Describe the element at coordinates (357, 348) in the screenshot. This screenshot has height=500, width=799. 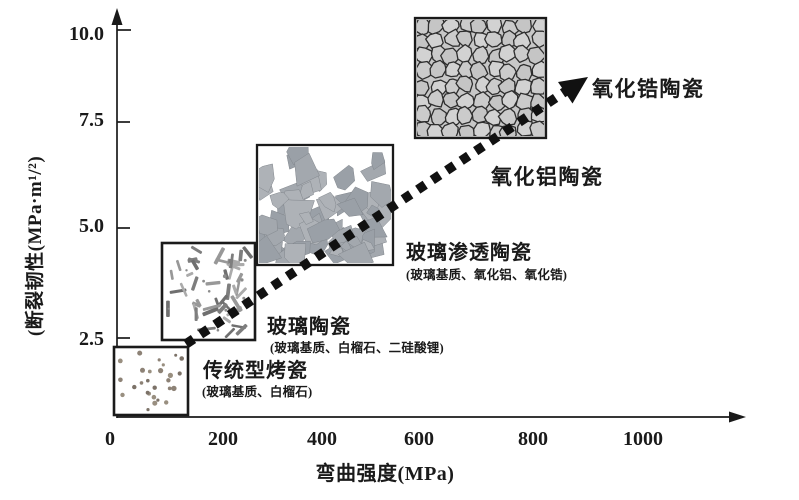
I see `label-glass-ceramic-composition: (玻璃基质、白榴石、二硅酸锂)` at that location.